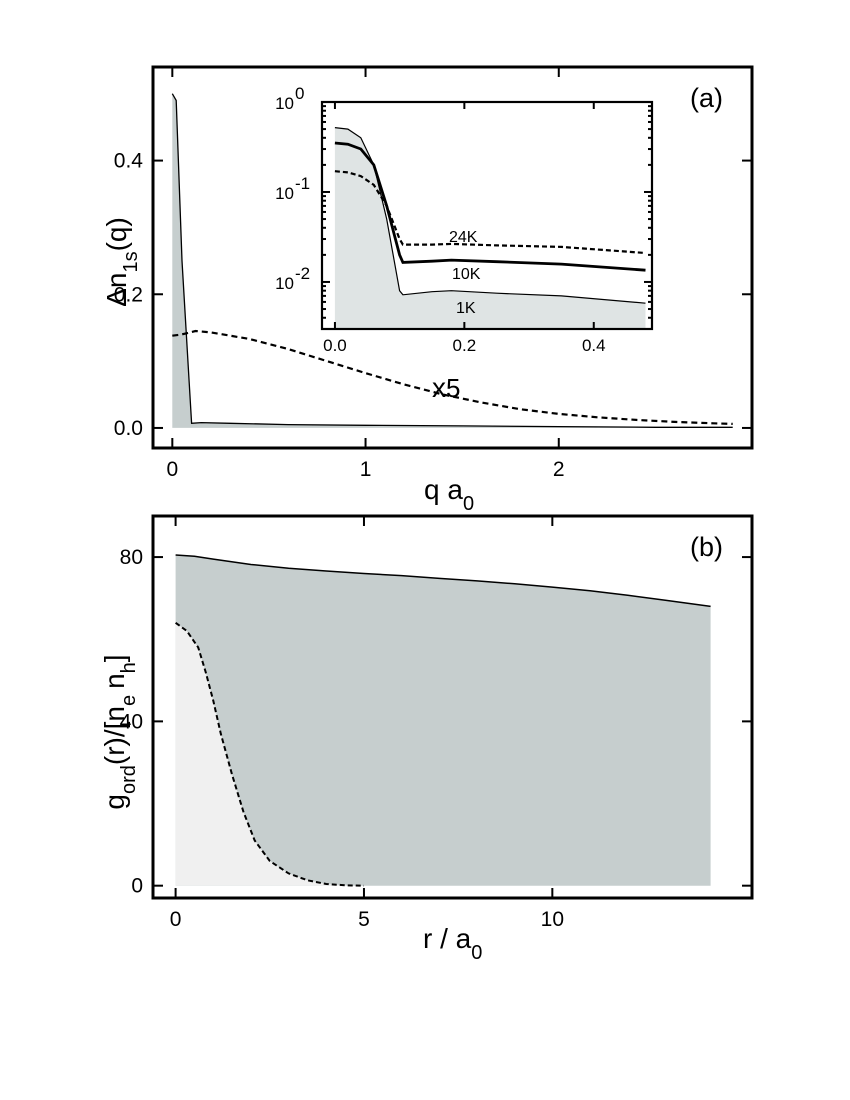 The image size is (850, 1100). Describe the element at coordinates (706, 98) in the screenshot. I see `panel-a-label: (a)` at that location.